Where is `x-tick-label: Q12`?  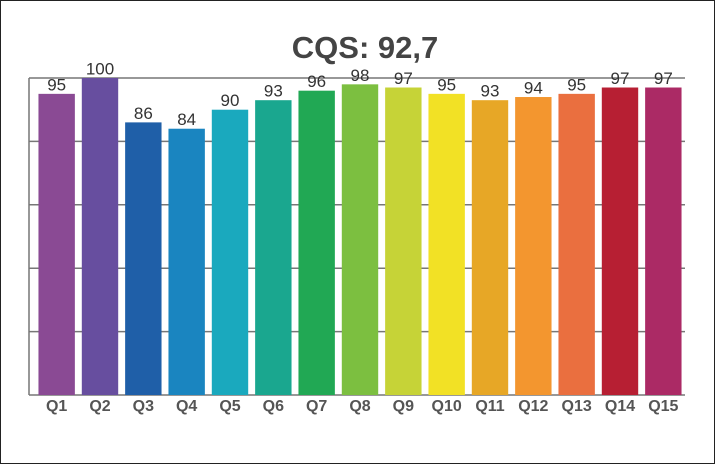 x-tick-label: Q12 is located at coordinates (533, 406).